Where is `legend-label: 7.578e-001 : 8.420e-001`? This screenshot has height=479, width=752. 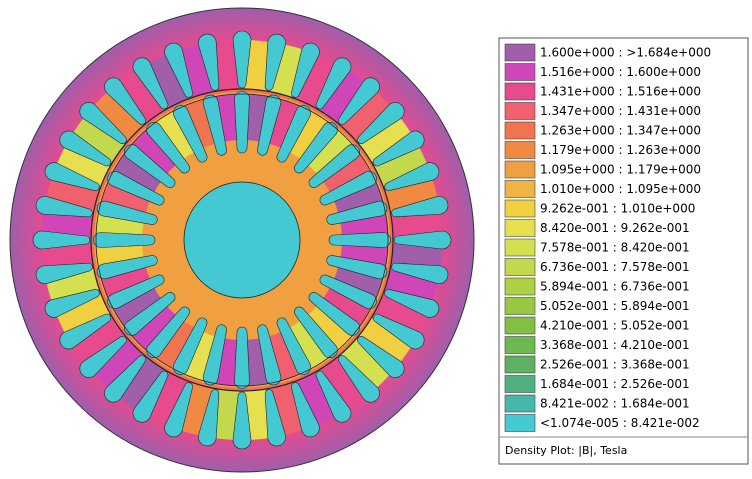
legend-label: 7.578e-001 : 8.420e-001 is located at coordinates (615, 248).